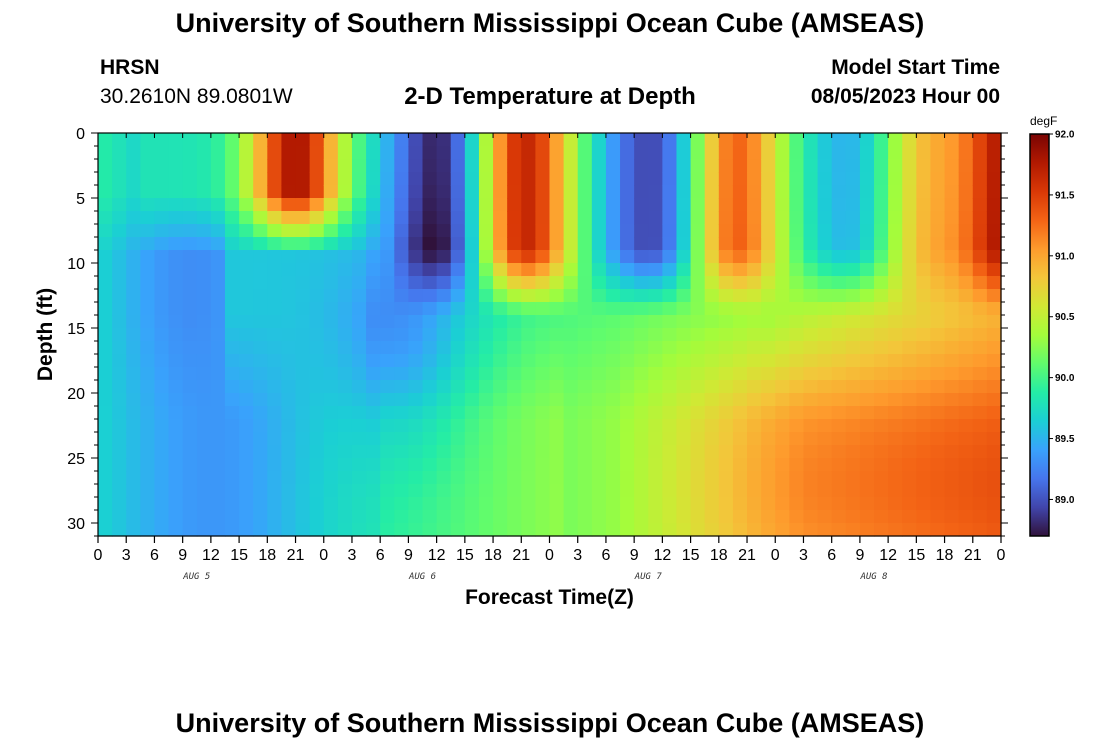  I want to click on day-label: AUG 6, so click(422, 577).